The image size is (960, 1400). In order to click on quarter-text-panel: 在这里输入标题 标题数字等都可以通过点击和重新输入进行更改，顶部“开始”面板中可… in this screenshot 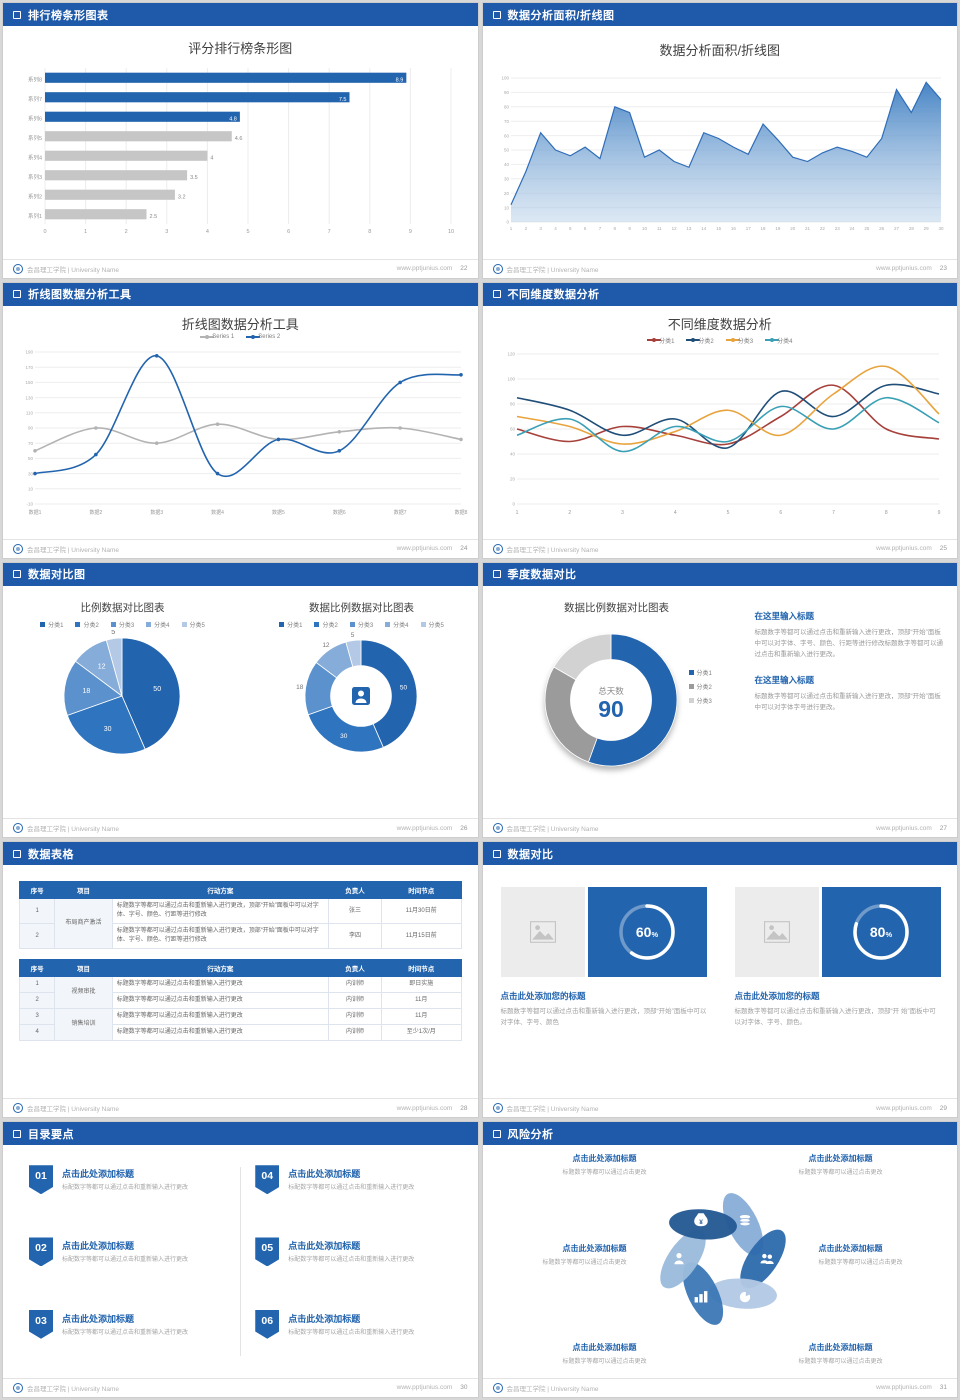, I will do `click(851, 668)`.